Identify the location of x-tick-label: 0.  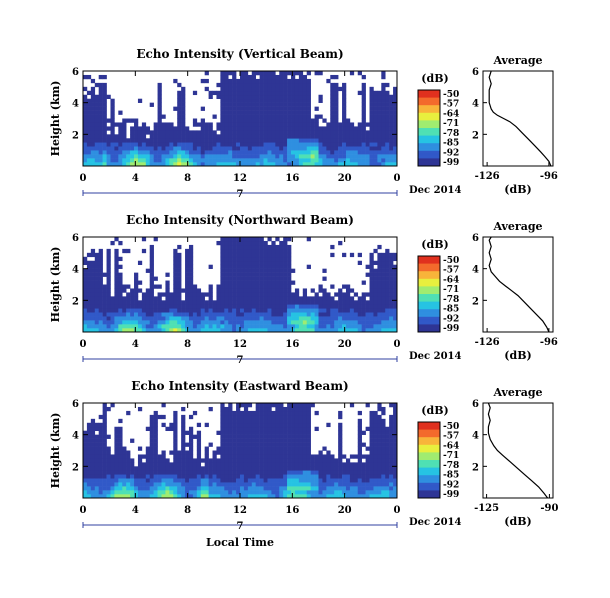
(83, 510).